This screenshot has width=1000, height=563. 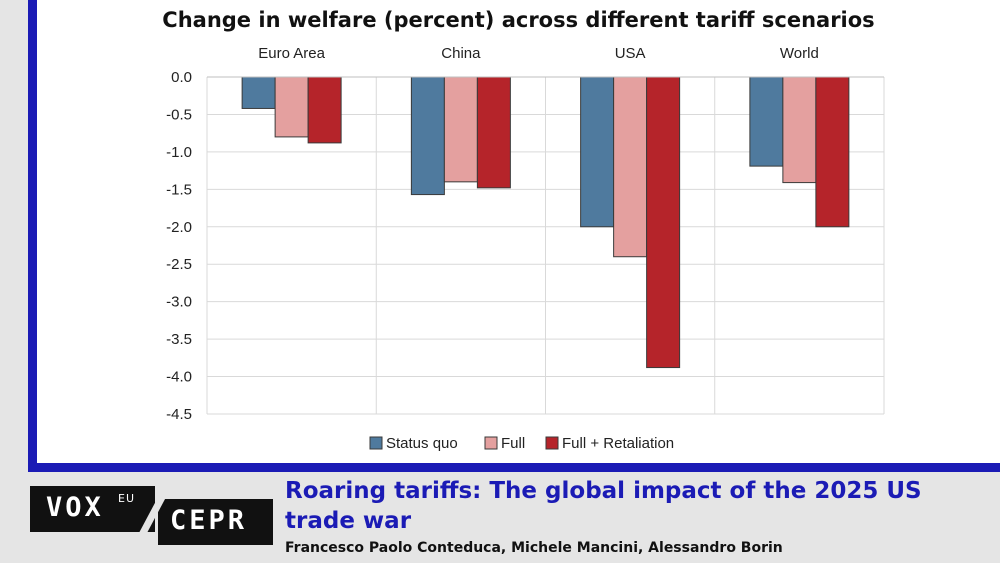 What do you see at coordinates (75, 507) in the screenshot?
I see `vox-logo-text: VOX` at bounding box center [75, 507].